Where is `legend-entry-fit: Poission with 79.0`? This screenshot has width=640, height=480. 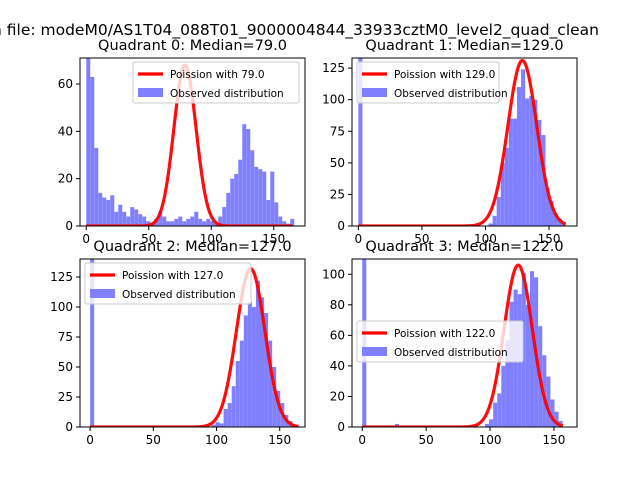
legend-entry-fit: Poission with 79.0 is located at coordinates (217, 75).